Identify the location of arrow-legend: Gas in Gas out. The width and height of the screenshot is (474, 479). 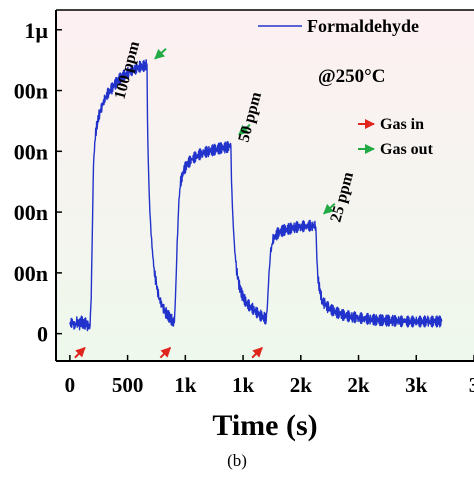
(396, 137).